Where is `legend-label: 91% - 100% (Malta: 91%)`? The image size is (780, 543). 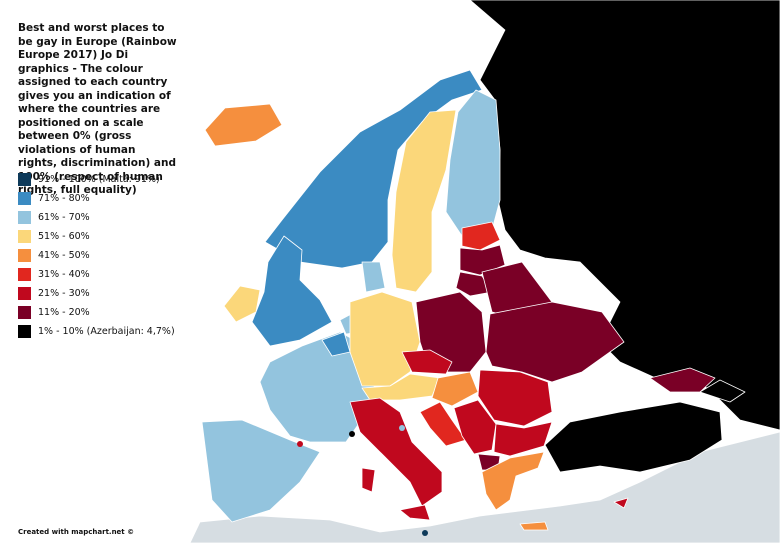
legend-label: 91% - 100% (Malta: 91%) is located at coordinates (99, 179).